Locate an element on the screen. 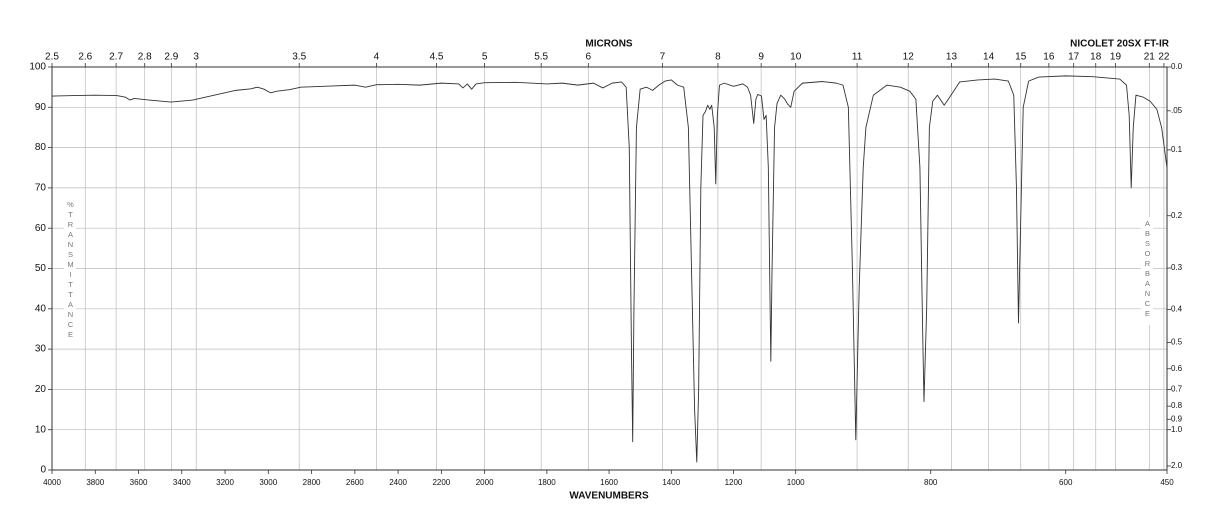 The height and width of the screenshot is (528, 1218). y2-tick-label: 0.7 is located at coordinates (1177, 389).